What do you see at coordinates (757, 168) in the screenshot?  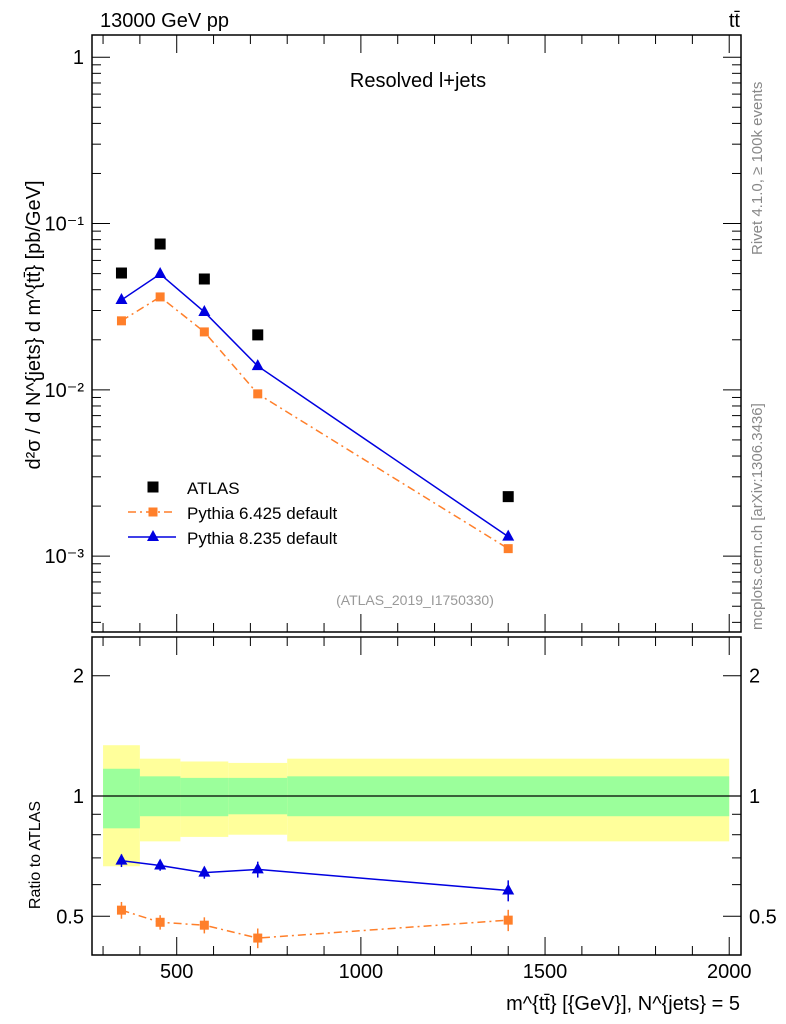 I see `side-text-top: Rivet 4.1.0, ≥ 100k events` at bounding box center [757, 168].